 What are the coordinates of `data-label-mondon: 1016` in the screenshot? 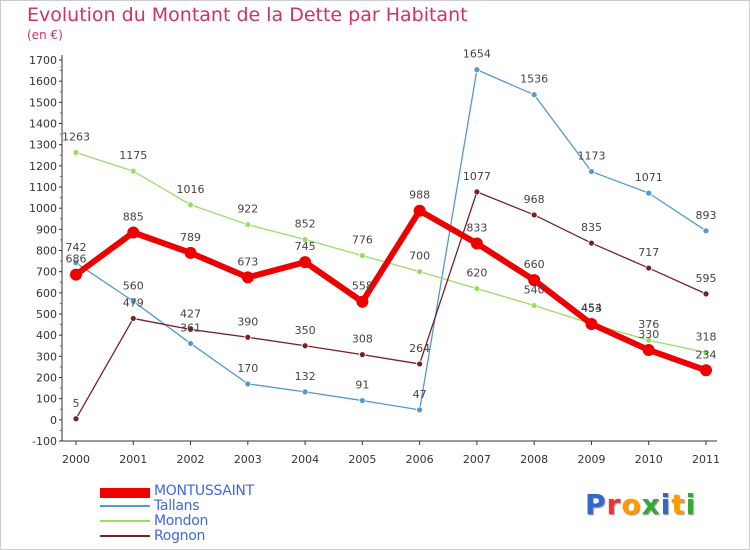 It's located at (191, 189).